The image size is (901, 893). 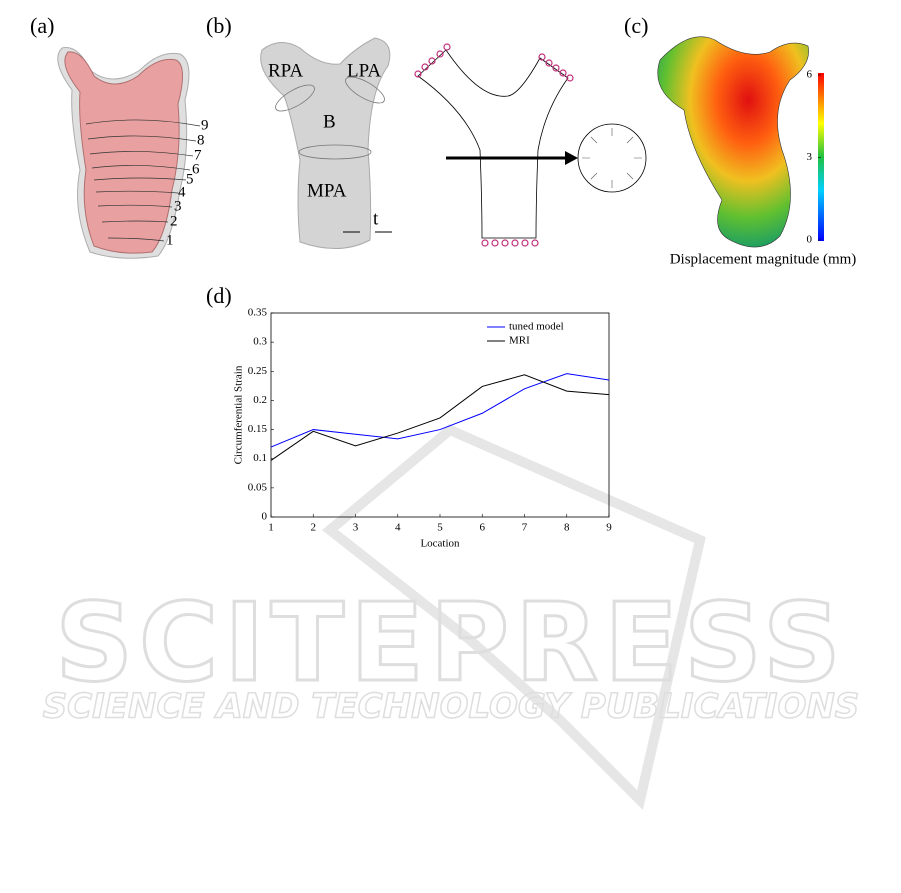 What do you see at coordinates (814, 157) in the screenshot?
I see `colorbar-ticks: 0 3 6` at bounding box center [814, 157].